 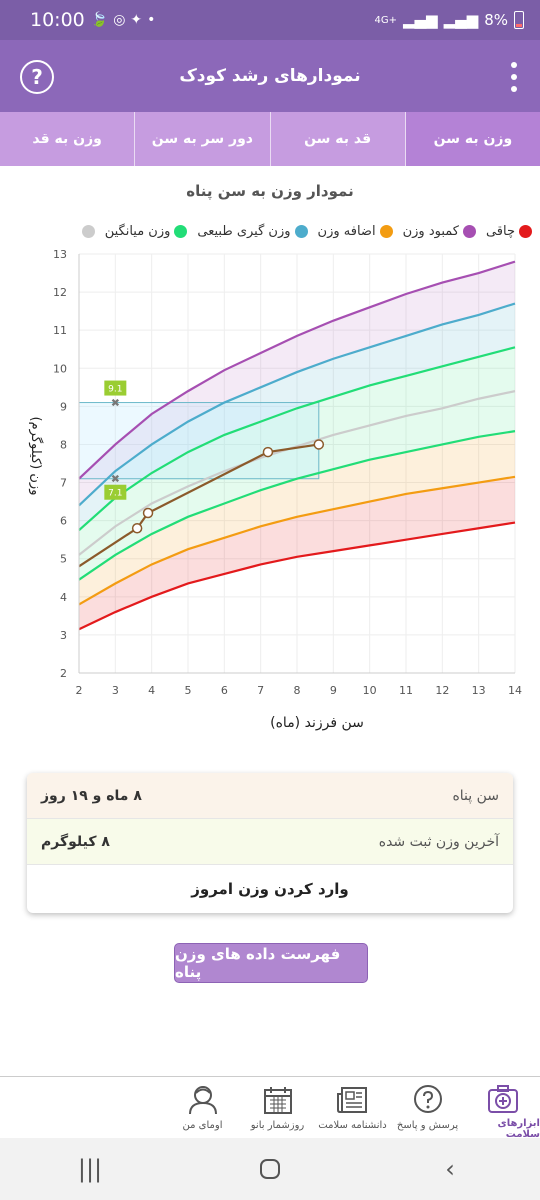 What do you see at coordinates (518, 1129) in the screenshot?
I see `nav-label: ابزارهای سلامت` at bounding box center [518, 1129].